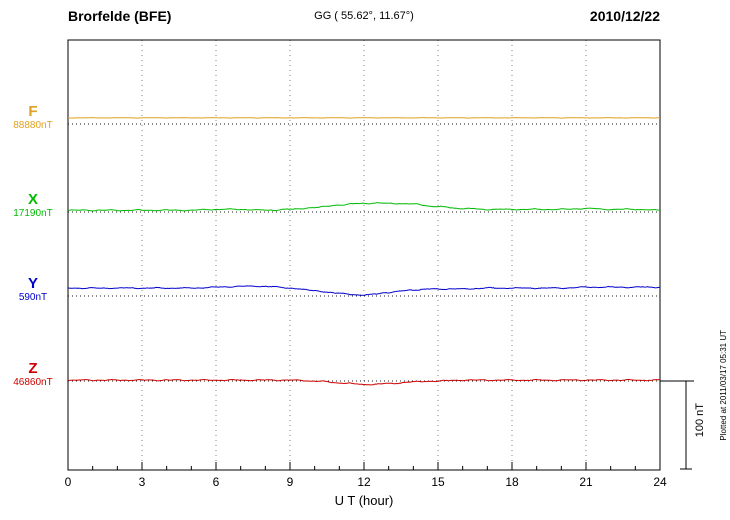  What do you see at coordinates (120, 16) in the screenshot?
I see `station-title: Brorfelde (BFE)` at bounding box center [120, 16].